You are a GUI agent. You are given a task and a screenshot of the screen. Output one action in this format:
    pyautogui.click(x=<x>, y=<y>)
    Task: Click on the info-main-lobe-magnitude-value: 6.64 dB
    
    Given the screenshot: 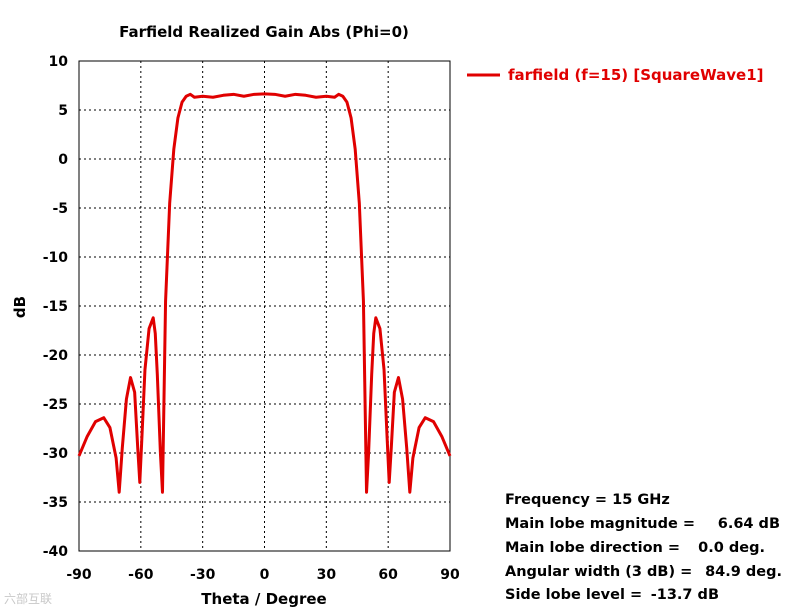 What is the action you would take?
    pyautogui.click(x=749, y=524)
    